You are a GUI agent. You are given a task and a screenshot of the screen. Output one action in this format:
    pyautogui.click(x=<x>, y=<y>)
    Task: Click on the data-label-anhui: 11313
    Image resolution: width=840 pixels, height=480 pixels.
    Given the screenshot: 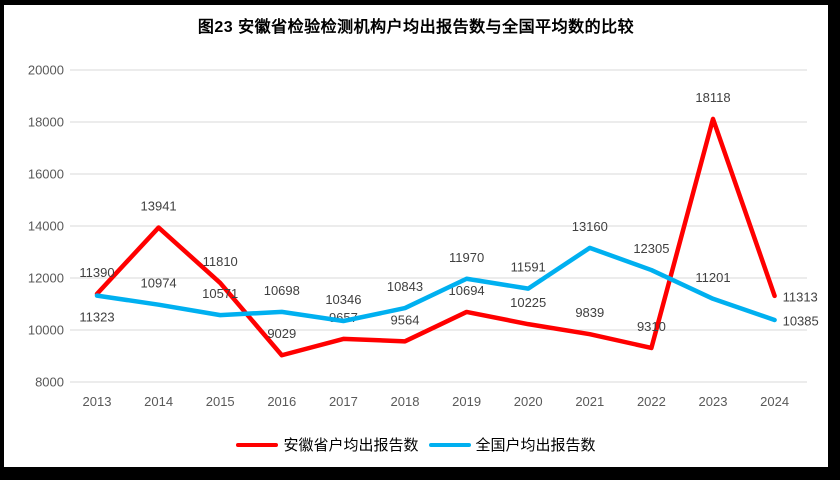 What is the action you would take?
    pyautogui.click(x=800, y=296)
    